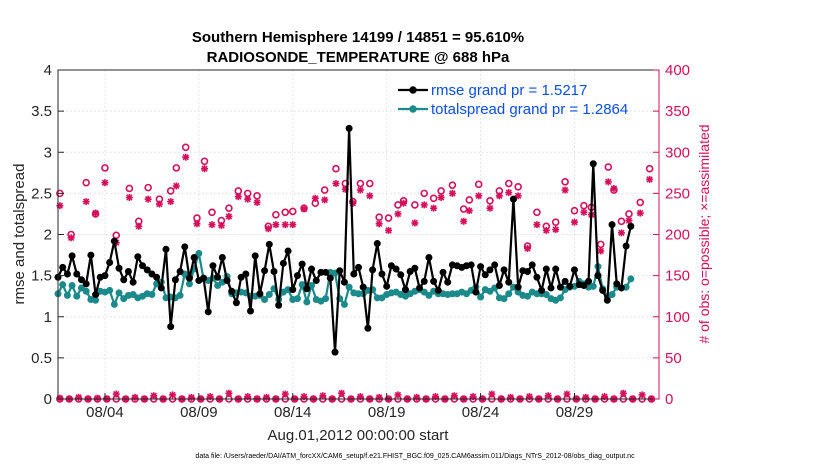  Describe the element at coordinates (481, 412) in the screenshot. I see `x-tick-label: 08/24` at that location.